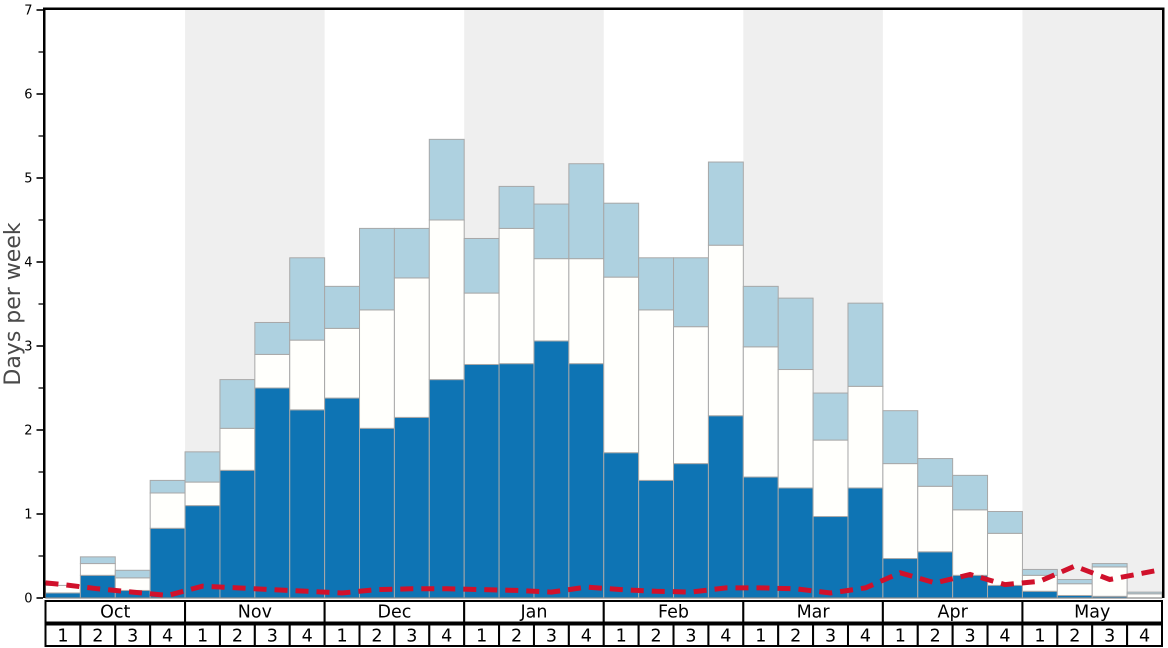 The height and width of the screenshot is (648, 1168). What do you see at coordinates (1144, 593) in the screenshot?
I see `bar-may-wk4-light-blue-segment` at bounding box center [1144, 593].